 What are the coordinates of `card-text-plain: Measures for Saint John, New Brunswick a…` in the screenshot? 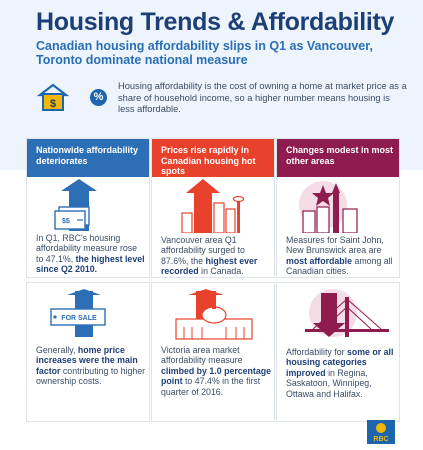 It's located at (335, 245).